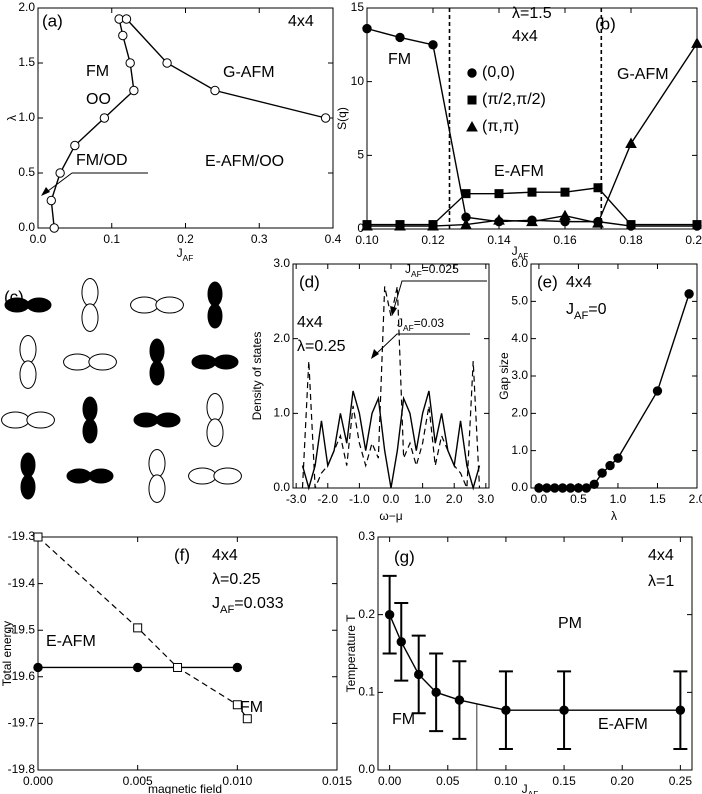  Describe the element at coordinates (433, 240) in the screenshot. I see `x-tick-label: 0.12` at that location.